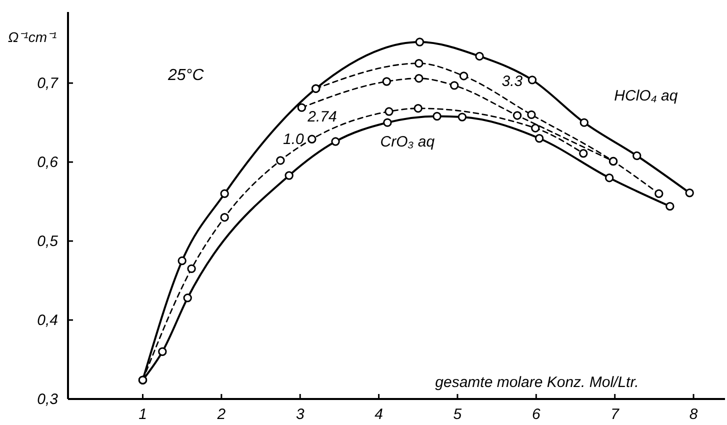 The image size is (727, 425). What do you see at coordinates (457, 414) in the screenshot?
I see `x-tick-label: 5` at bounding box center [457, 414].